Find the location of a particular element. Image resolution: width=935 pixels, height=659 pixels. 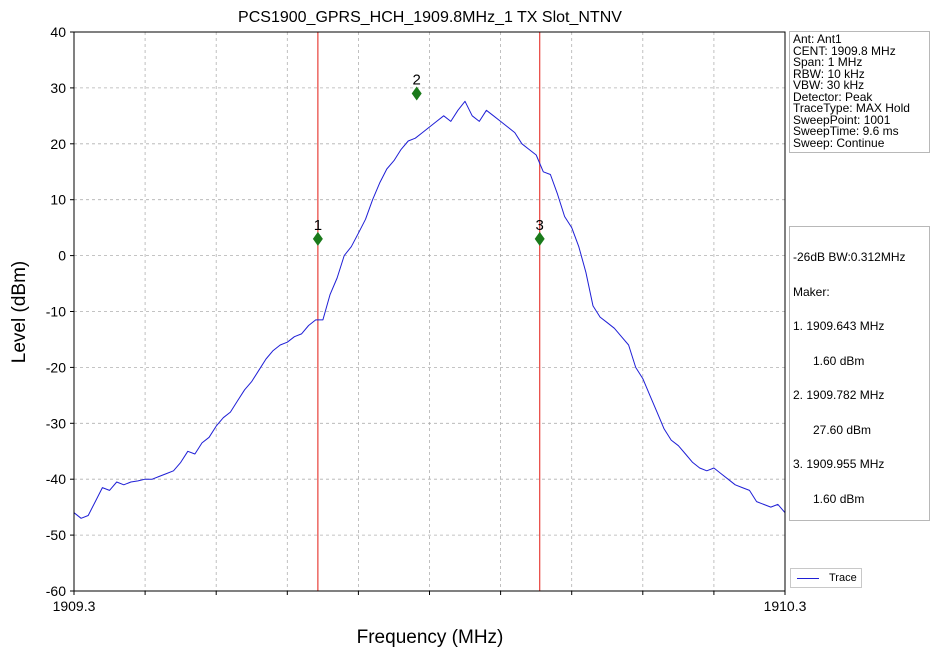

marker-2-freq: 2. 1909.782 MHz is located at coordinates (839, 395).